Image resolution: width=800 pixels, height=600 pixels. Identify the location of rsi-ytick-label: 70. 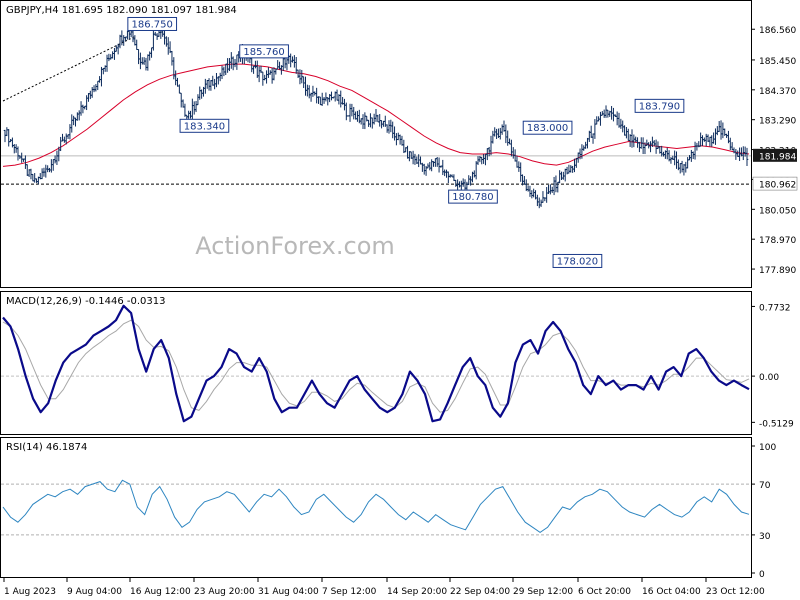
(765, 486).